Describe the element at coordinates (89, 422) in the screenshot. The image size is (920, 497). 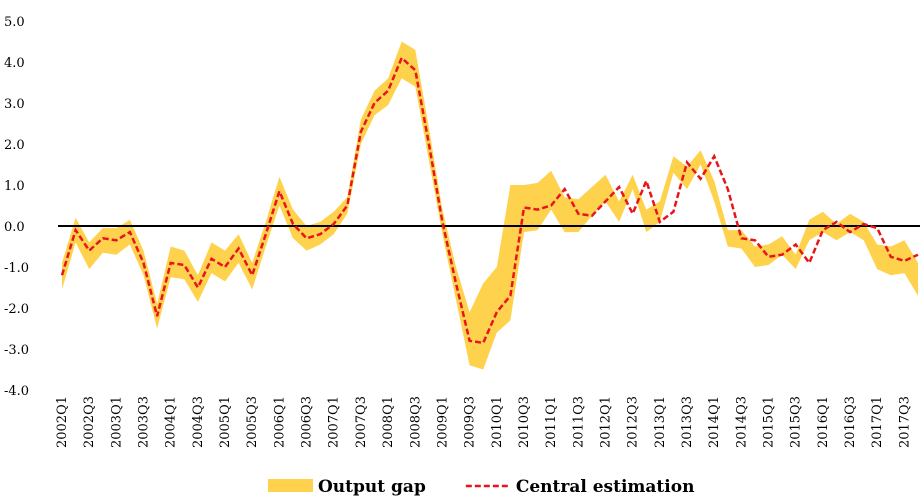
I see `x-tick-label: 2002Q3` at that location.